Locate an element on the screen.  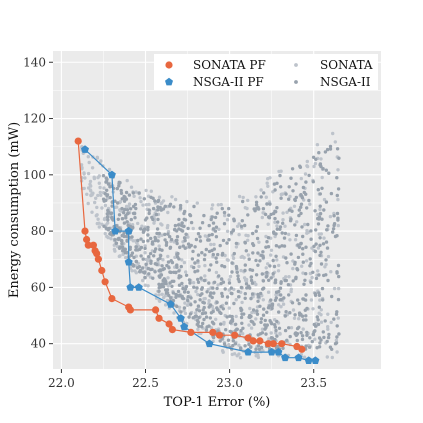
sonata-pf-point is located at coordinates (98, 259).